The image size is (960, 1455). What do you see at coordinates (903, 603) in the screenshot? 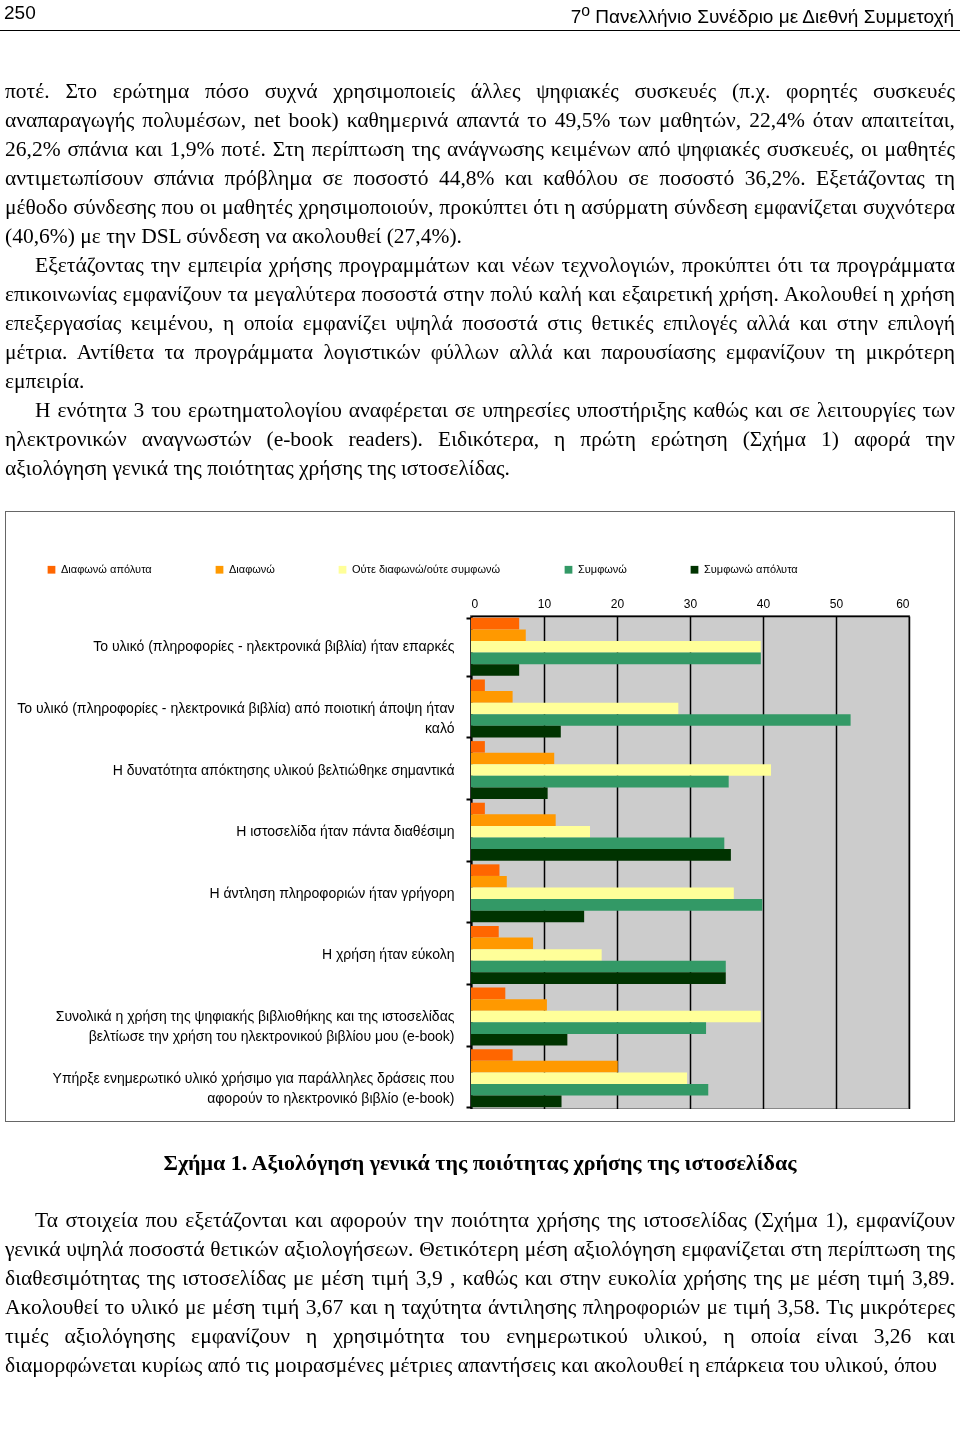
I see `x-tick-label: 60` at bounding box center [903, 603].